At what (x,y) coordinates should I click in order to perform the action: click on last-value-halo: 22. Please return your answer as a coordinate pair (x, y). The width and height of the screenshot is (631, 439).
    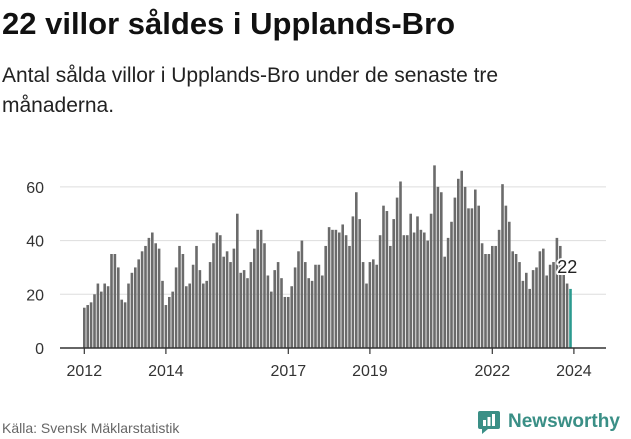
    Looking at the image, I should click on (567, 267).